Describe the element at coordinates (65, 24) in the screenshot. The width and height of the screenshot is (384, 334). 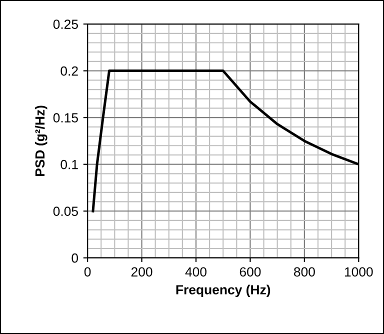
I see `y-tick-label: 0.25` at that location.